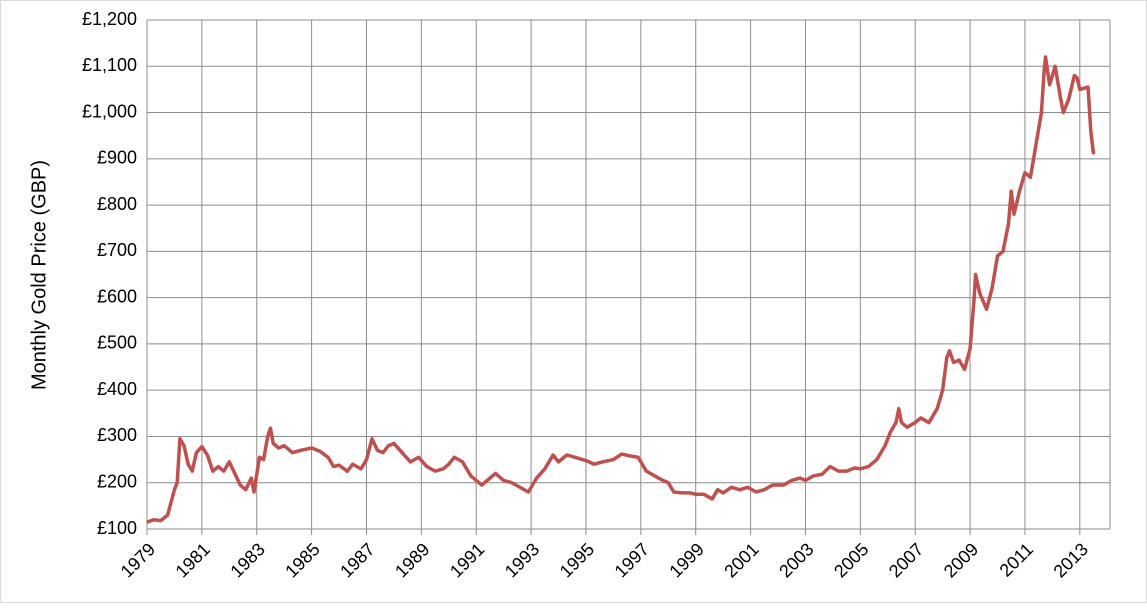 This screenshot has width=1147, height=608. Describe the element at coordinates (117, 528) in the screenshot. I see `y-tick-label: £100` at that location.